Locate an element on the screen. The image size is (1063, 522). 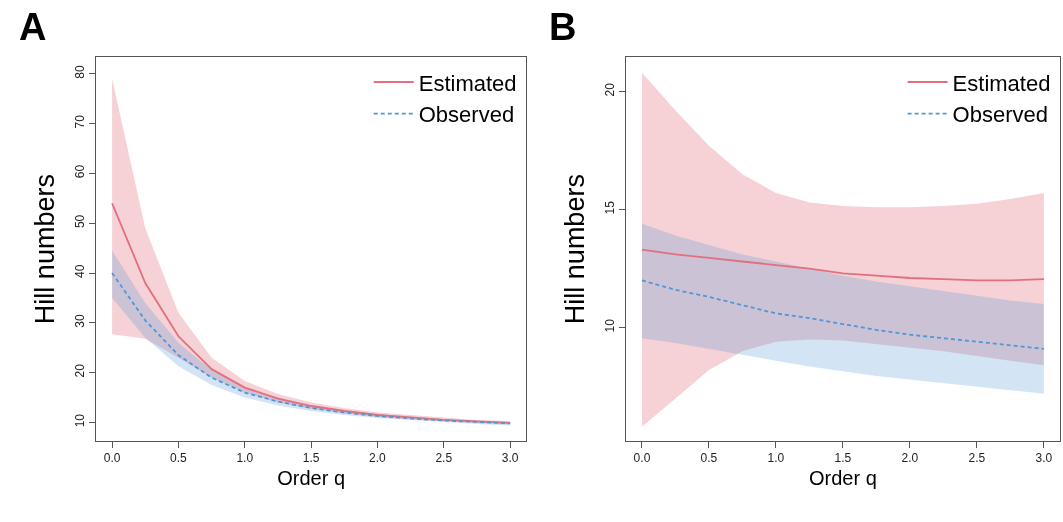
y-tick-label: 40 is located at coordinates (80, 271).